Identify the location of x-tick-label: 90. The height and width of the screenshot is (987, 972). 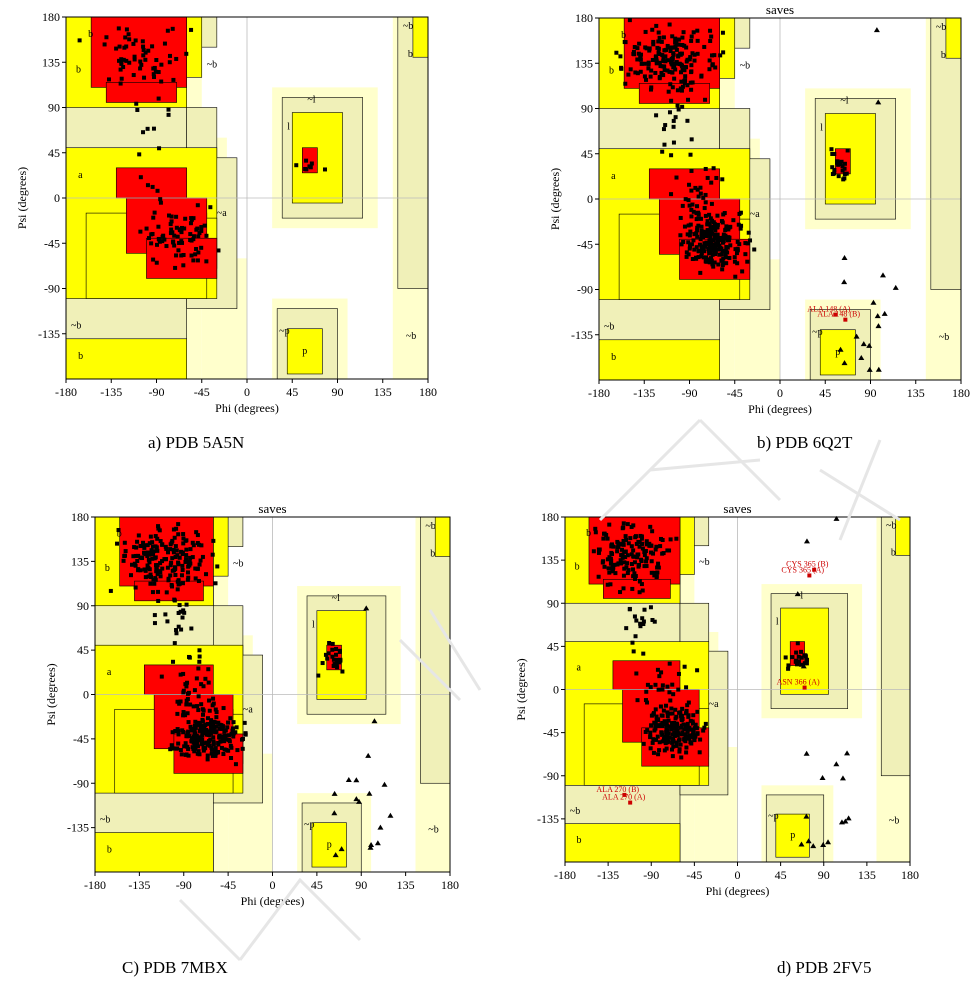
(871, 393).